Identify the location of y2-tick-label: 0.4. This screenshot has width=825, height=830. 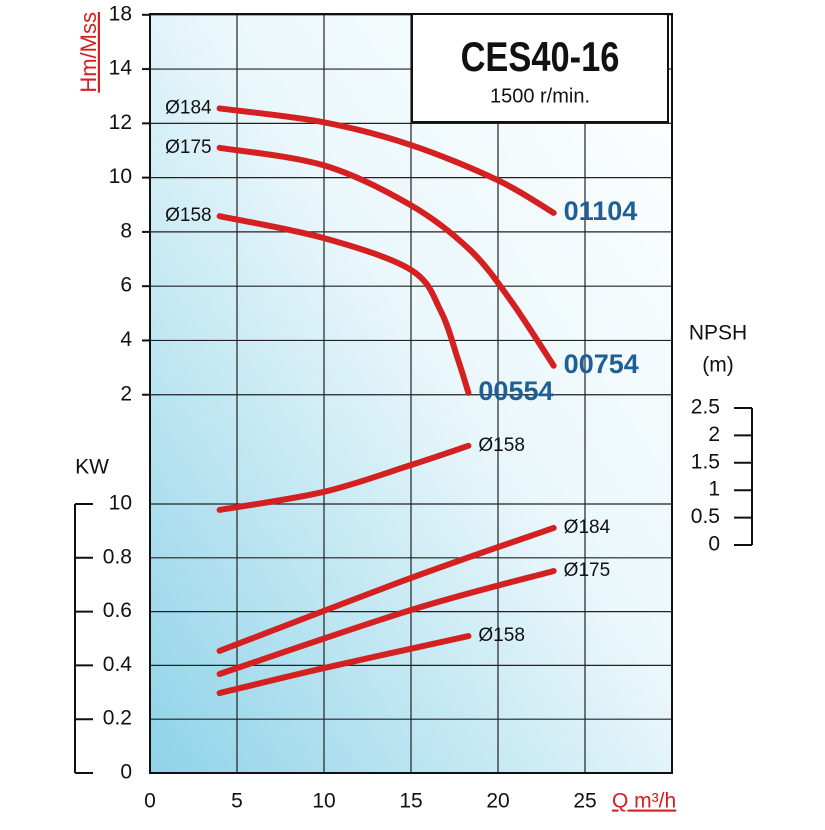
(118, 664).